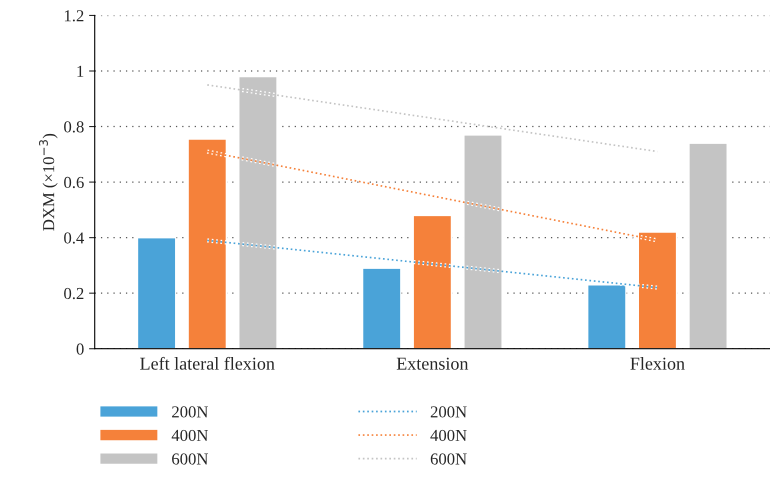  What do you see at coordinates (80, 349) in the screenshot?
I see `y-tick-label: 0` at bounding box center [80, 349].